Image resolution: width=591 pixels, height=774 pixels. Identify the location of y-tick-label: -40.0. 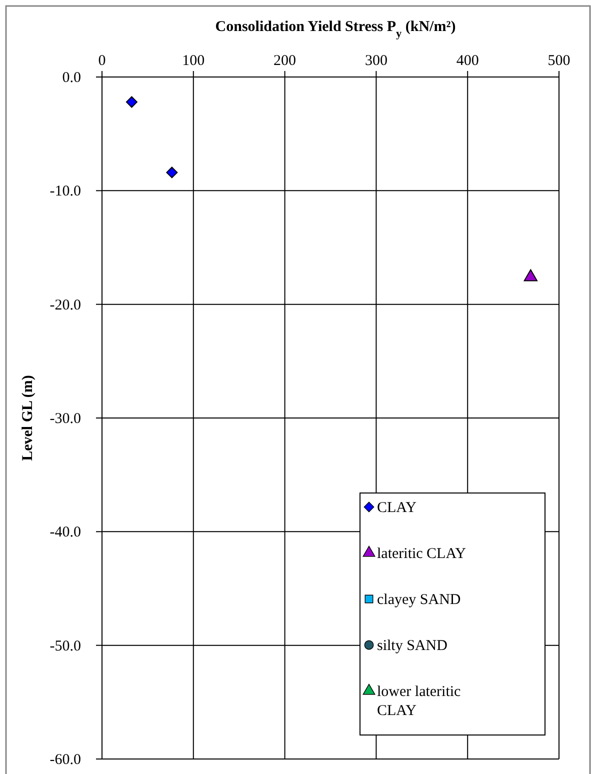
(65, 532).